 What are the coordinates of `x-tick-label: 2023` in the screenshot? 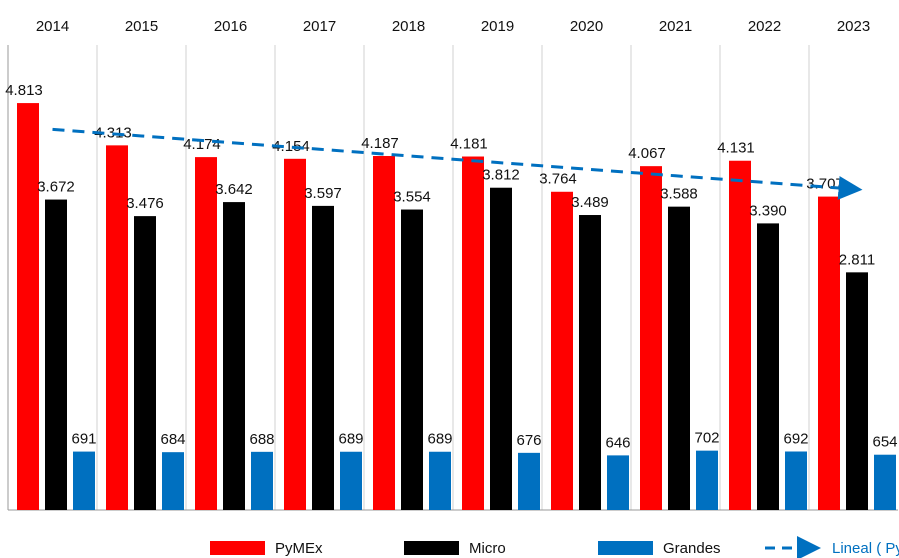 It's located at (853, 26).